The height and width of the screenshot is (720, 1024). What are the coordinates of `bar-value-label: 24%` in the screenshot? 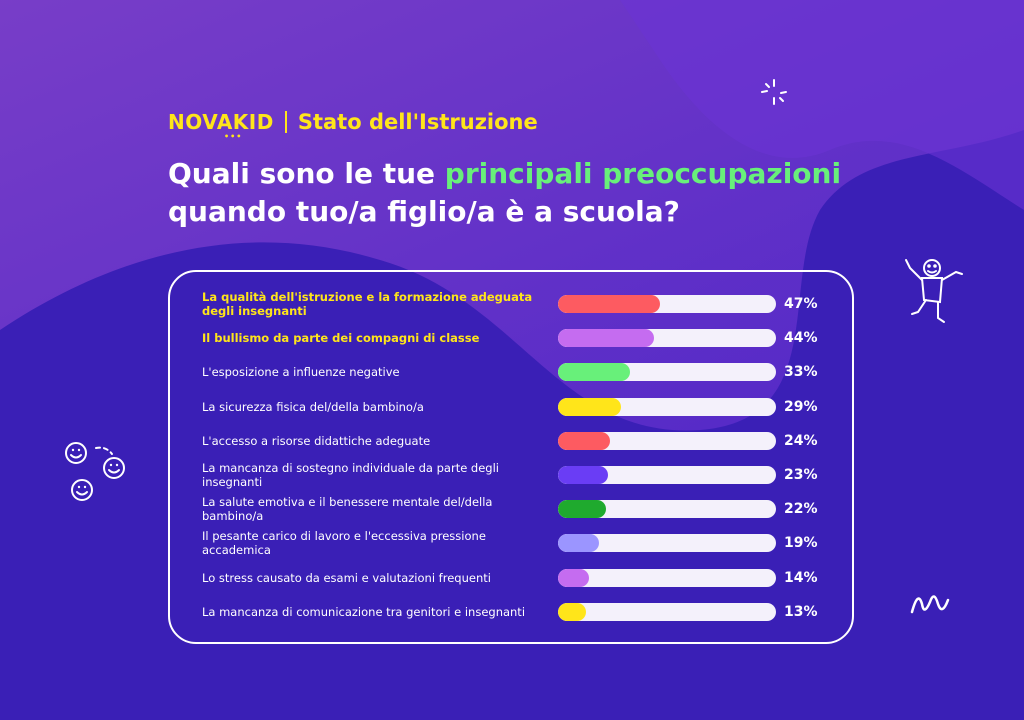 It's located at (801, 440).